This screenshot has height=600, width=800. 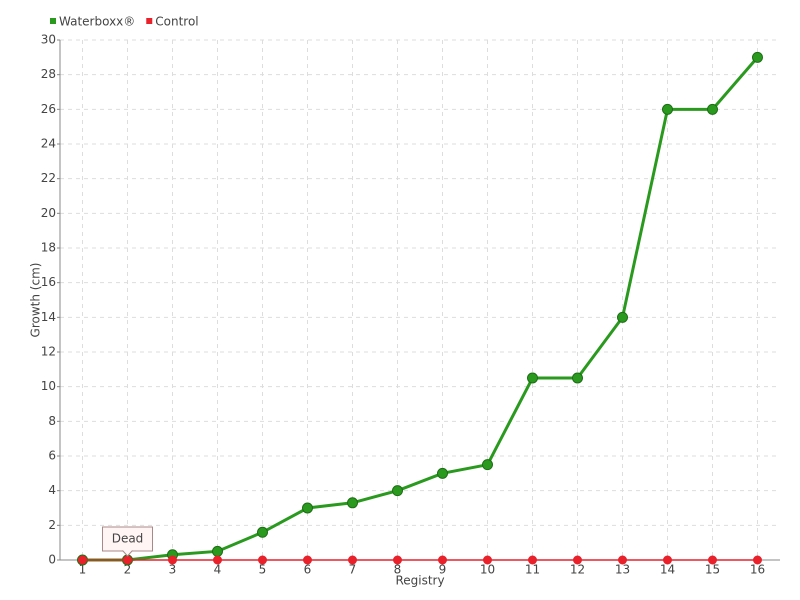 What do you see at coordinates (48, 386) in the screenshot?
I see `y-tick-label: 10` at bounding box center [48, 386].